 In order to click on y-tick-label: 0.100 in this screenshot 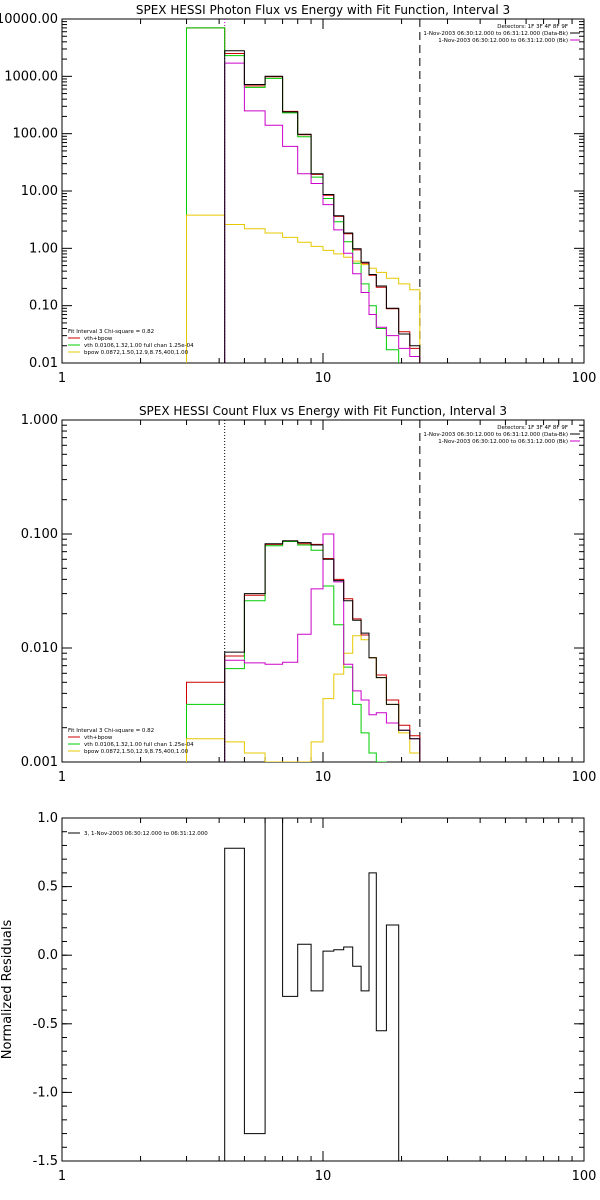, I will do `click(39, 534)`.